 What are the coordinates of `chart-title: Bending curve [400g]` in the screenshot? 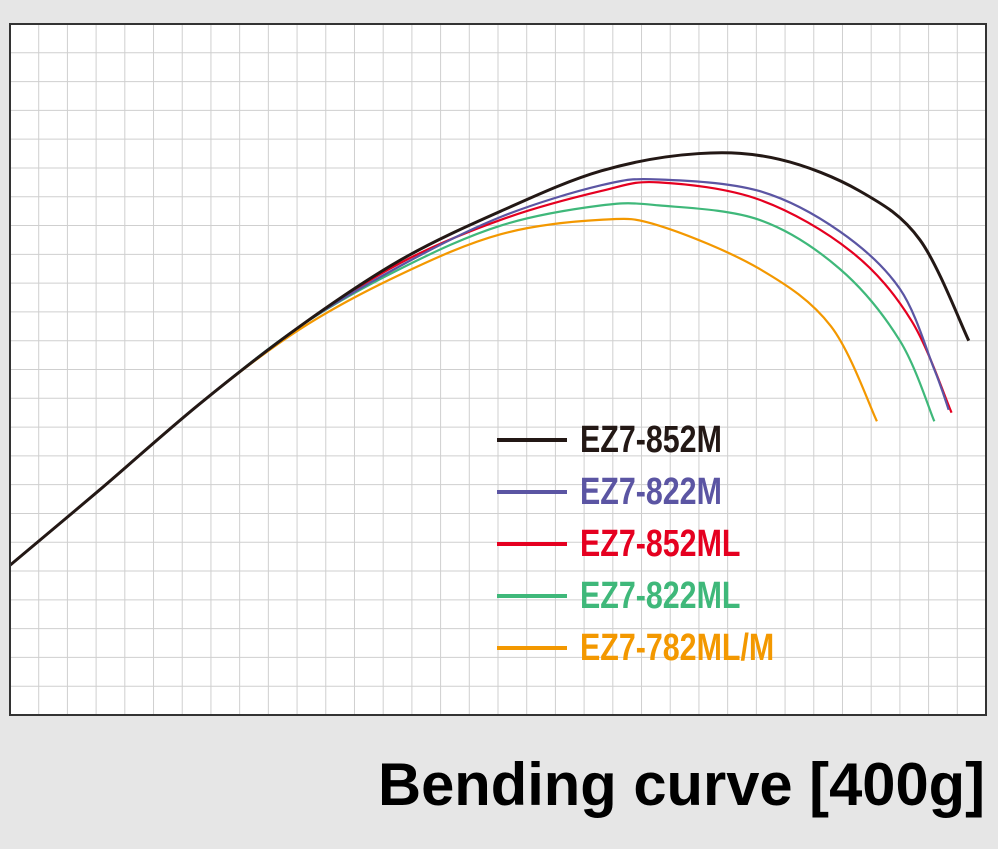 It's located at (681, 784).